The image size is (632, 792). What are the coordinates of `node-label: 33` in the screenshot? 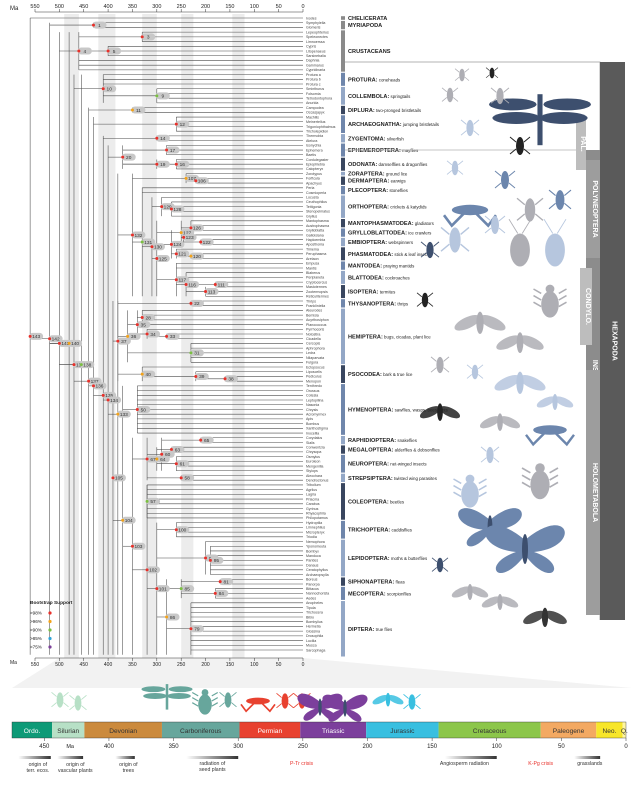 It's located at (173, 337).